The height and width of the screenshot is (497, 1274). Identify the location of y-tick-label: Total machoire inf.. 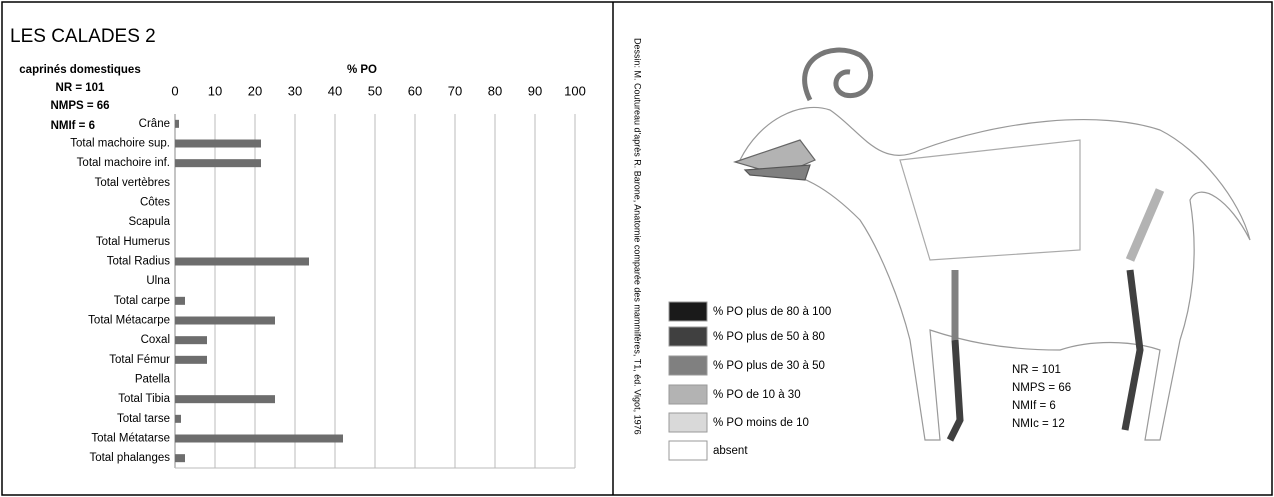
(123, 163).